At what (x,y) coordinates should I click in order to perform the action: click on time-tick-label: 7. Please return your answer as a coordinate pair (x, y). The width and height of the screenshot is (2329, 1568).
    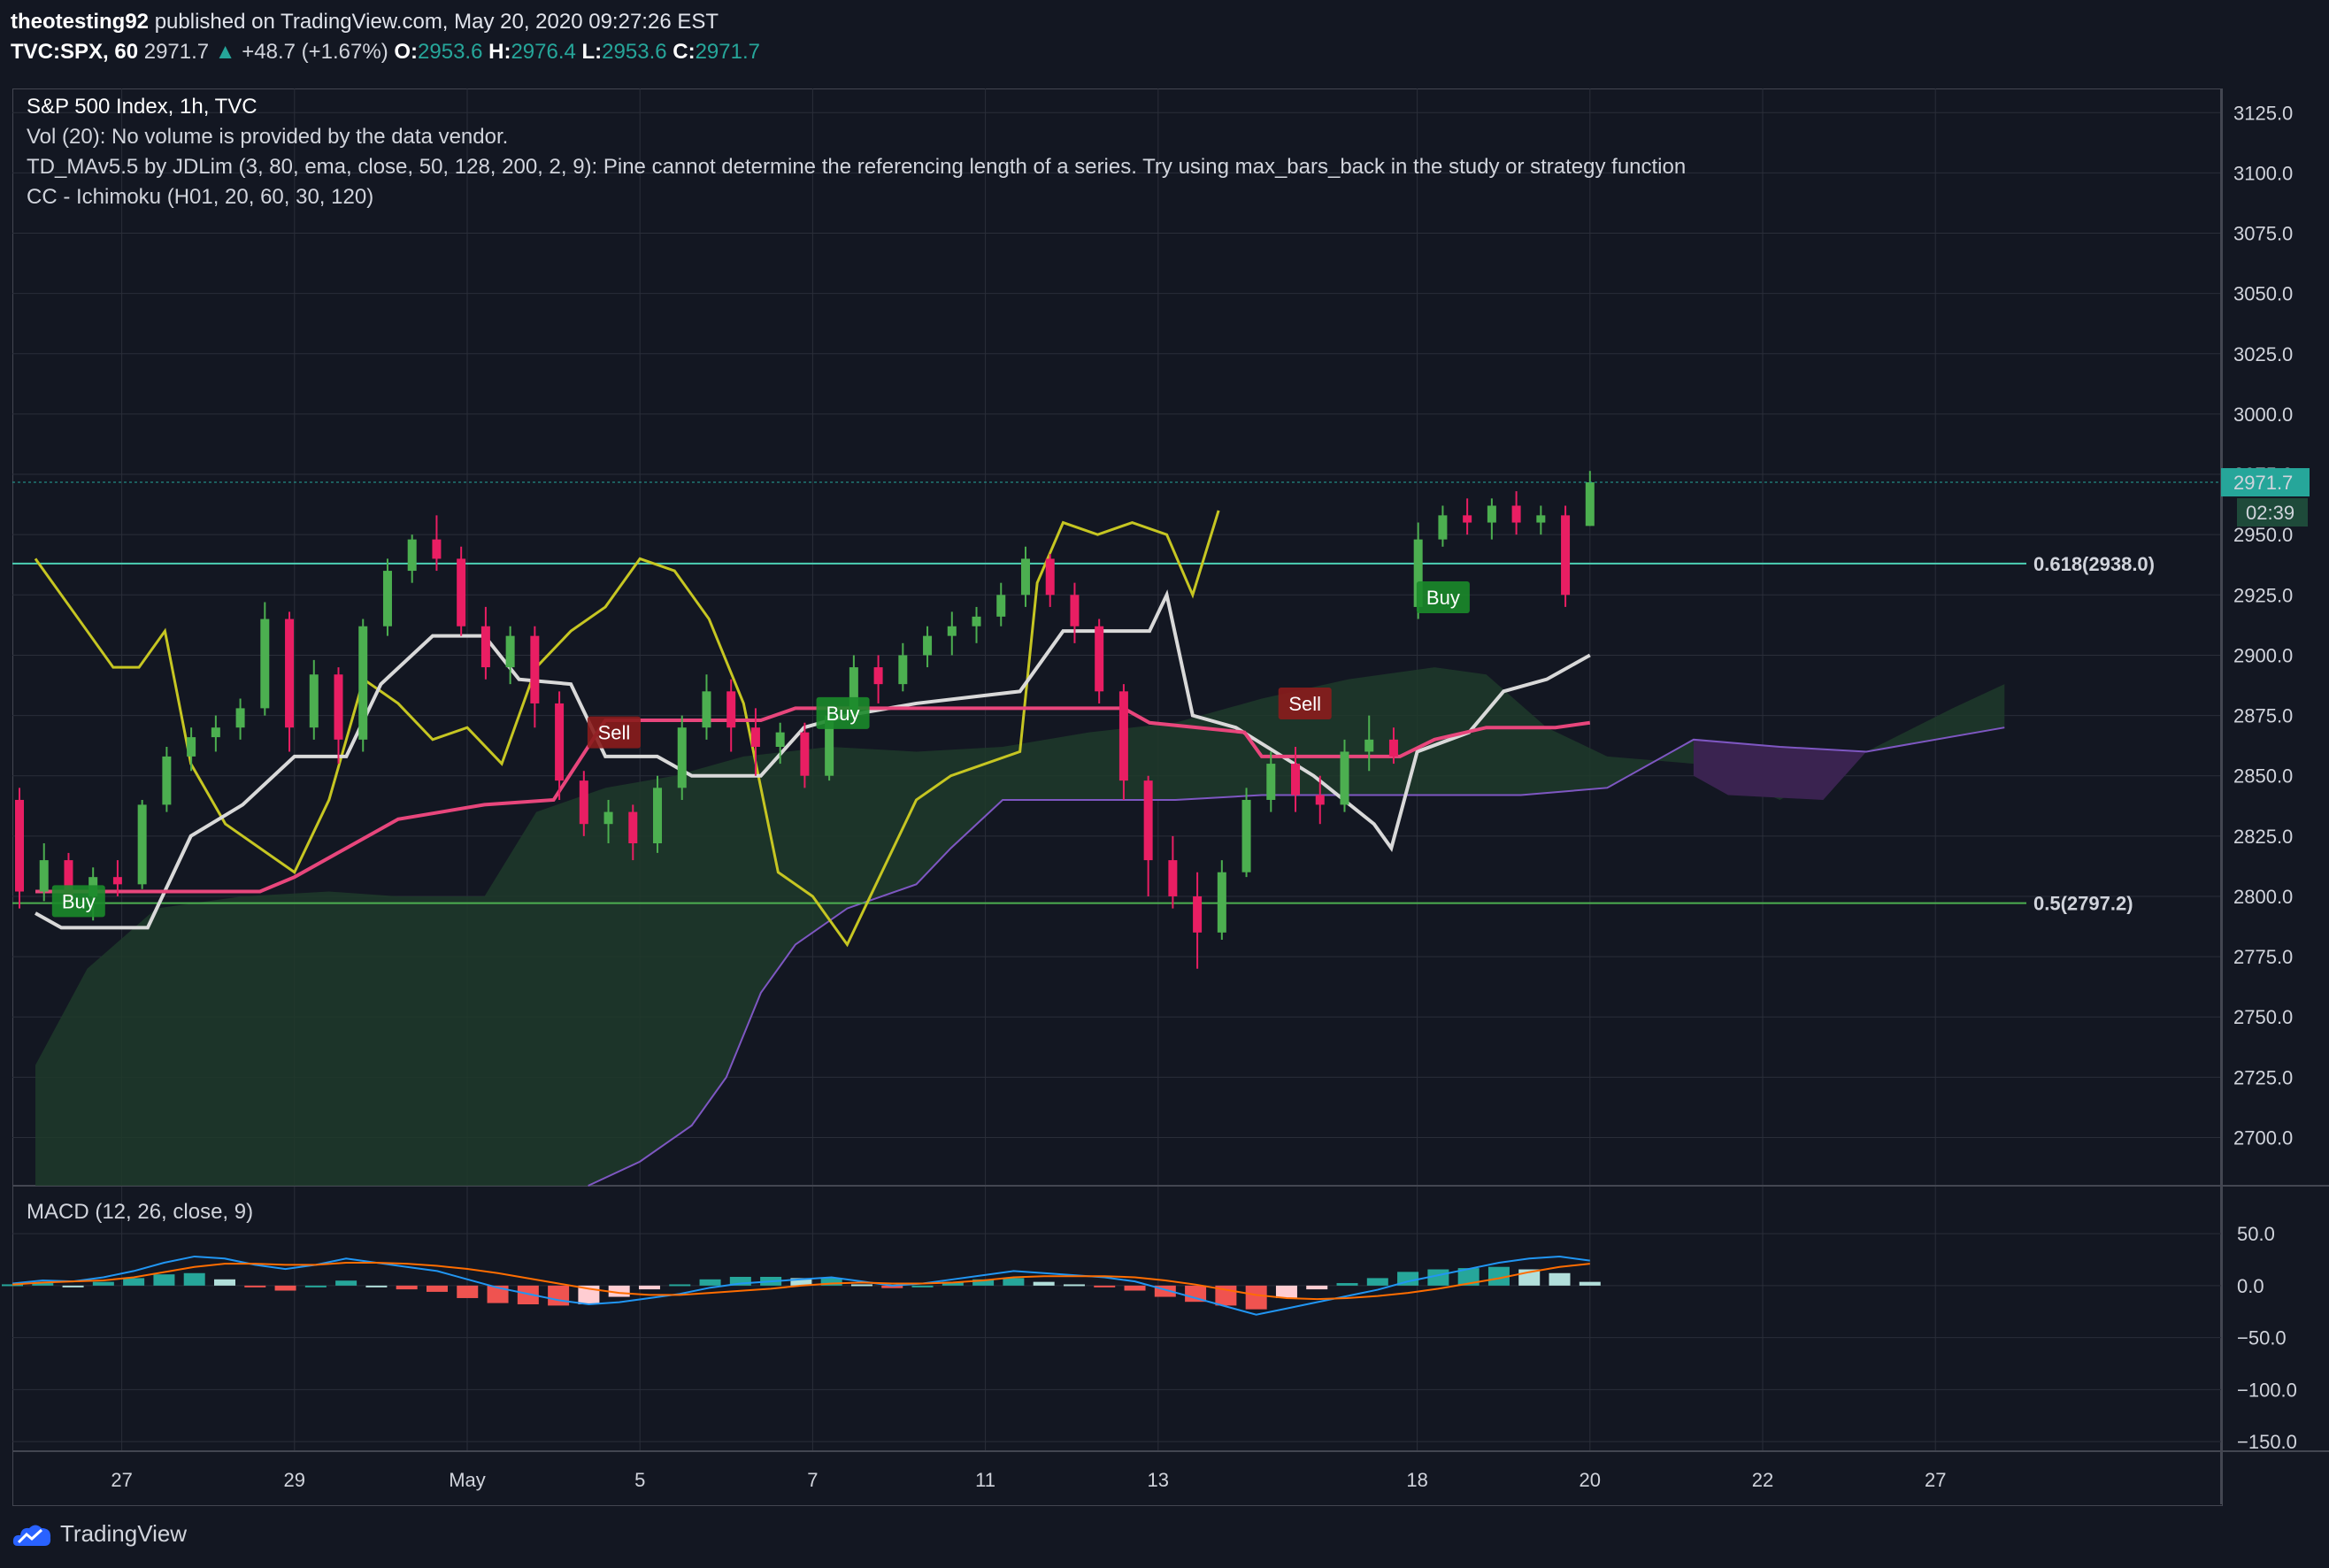
    Looking at the image, I should click on (812, 1480).